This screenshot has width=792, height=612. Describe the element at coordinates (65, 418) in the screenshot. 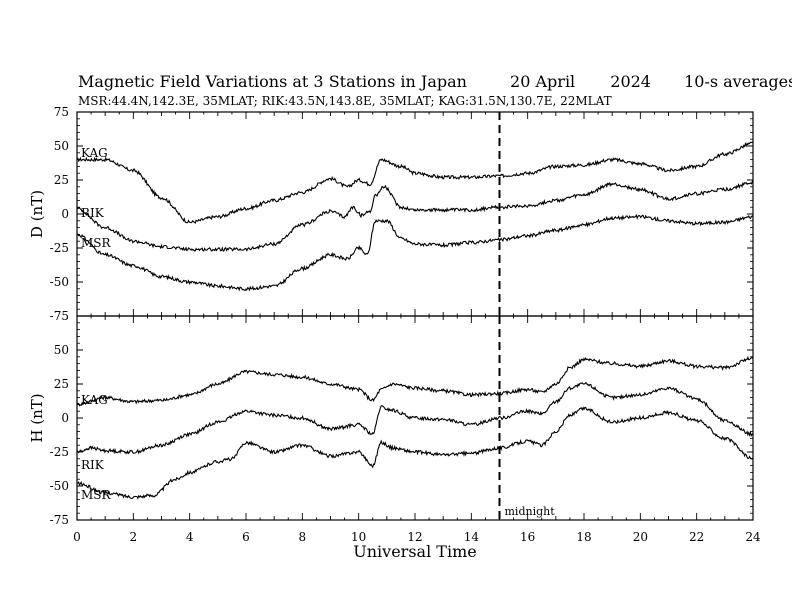

I see `y-tick-label-H: 0` at that location.